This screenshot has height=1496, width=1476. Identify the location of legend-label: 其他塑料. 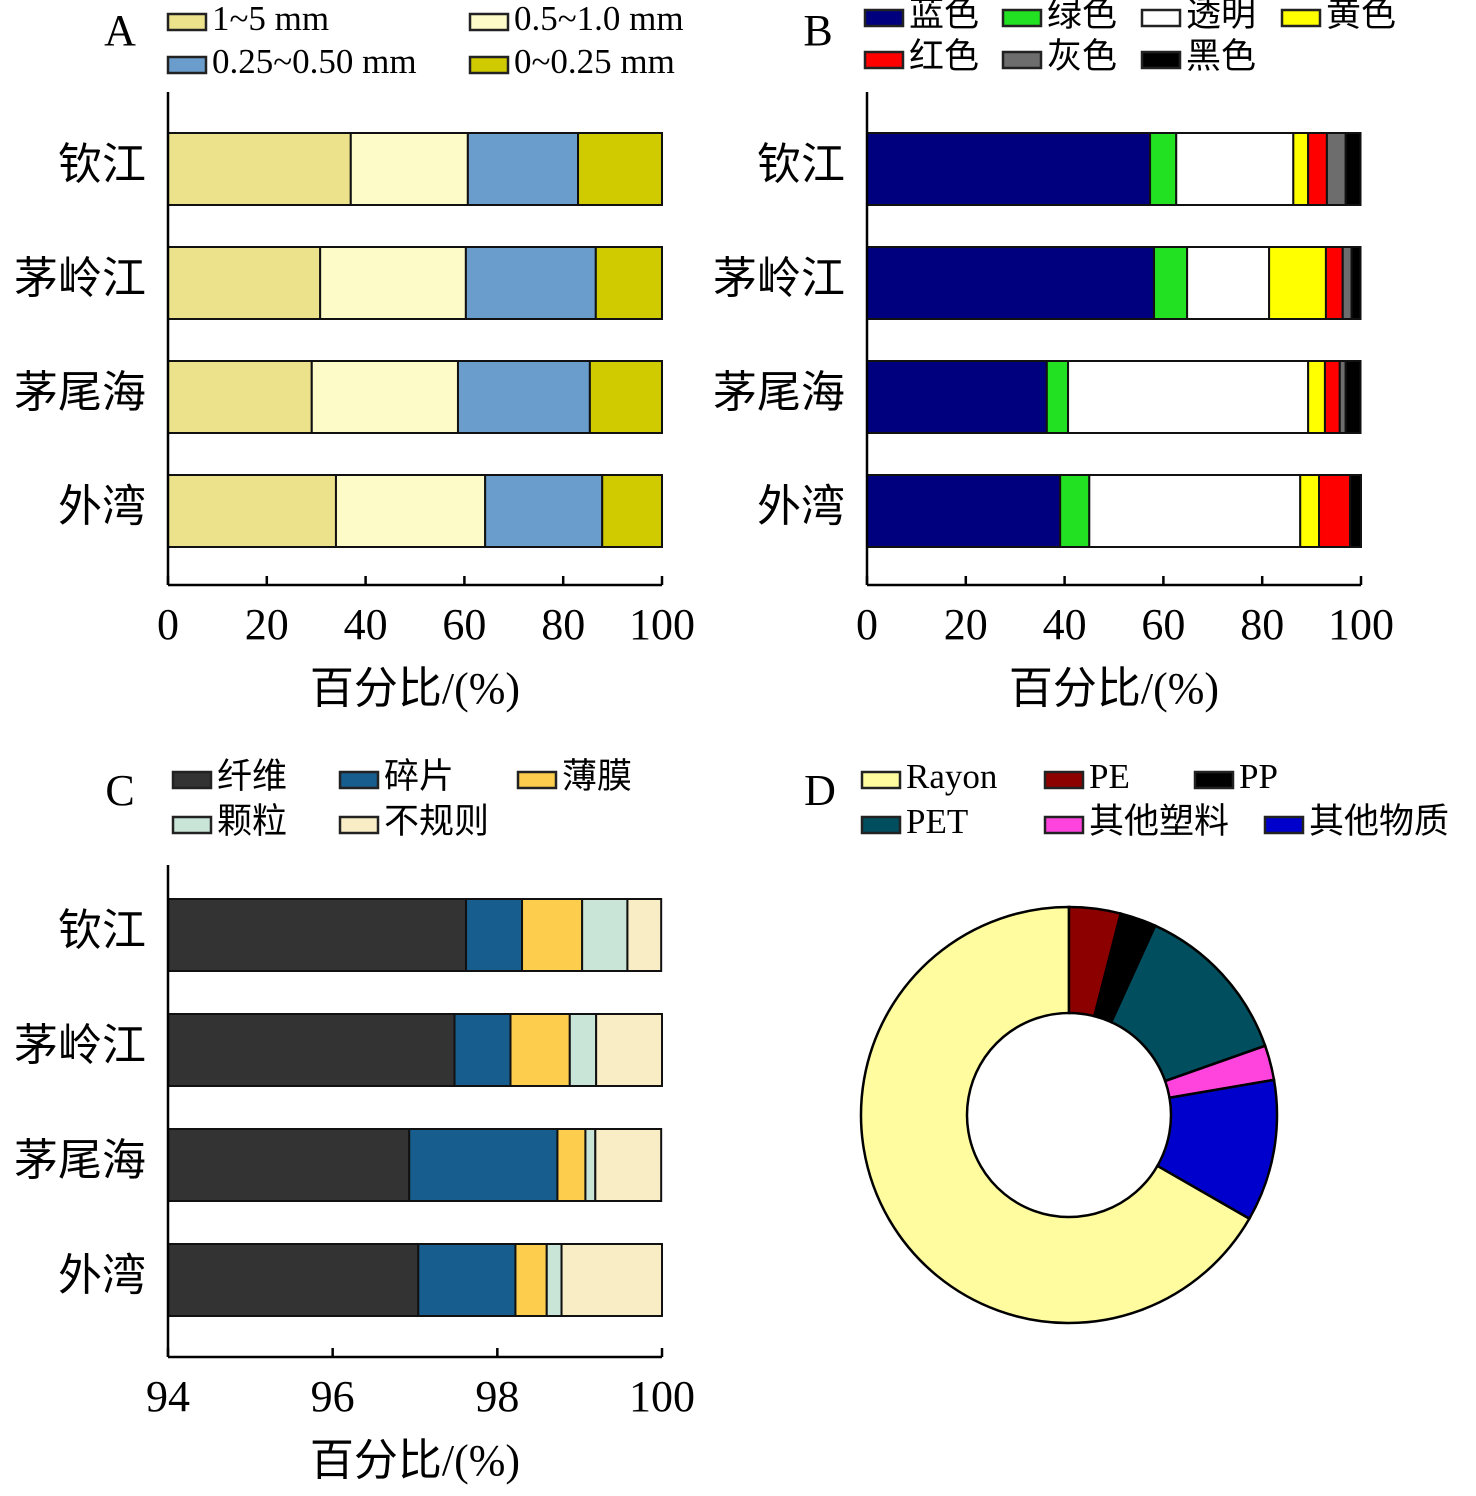
(1159, 821).